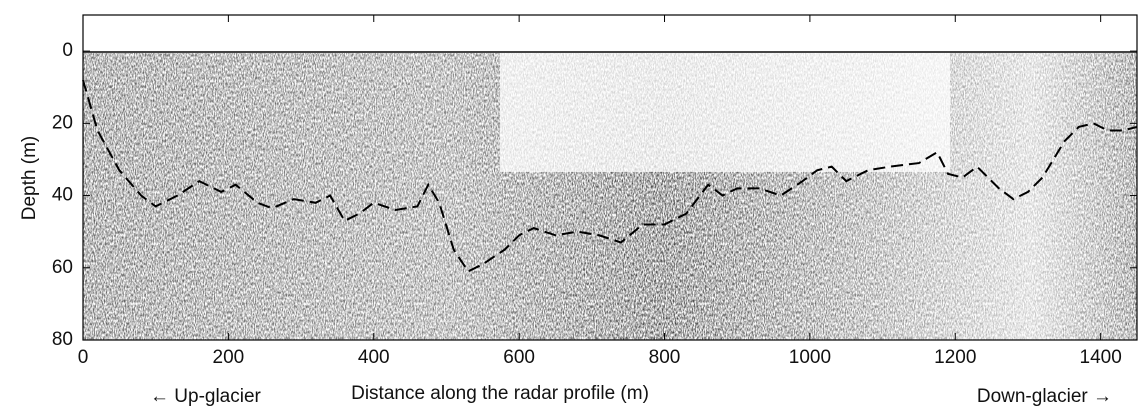  Describe the element at coordinates (1044, 396) in the screenshot. I see `annotation: Down-glacier →` at that location.